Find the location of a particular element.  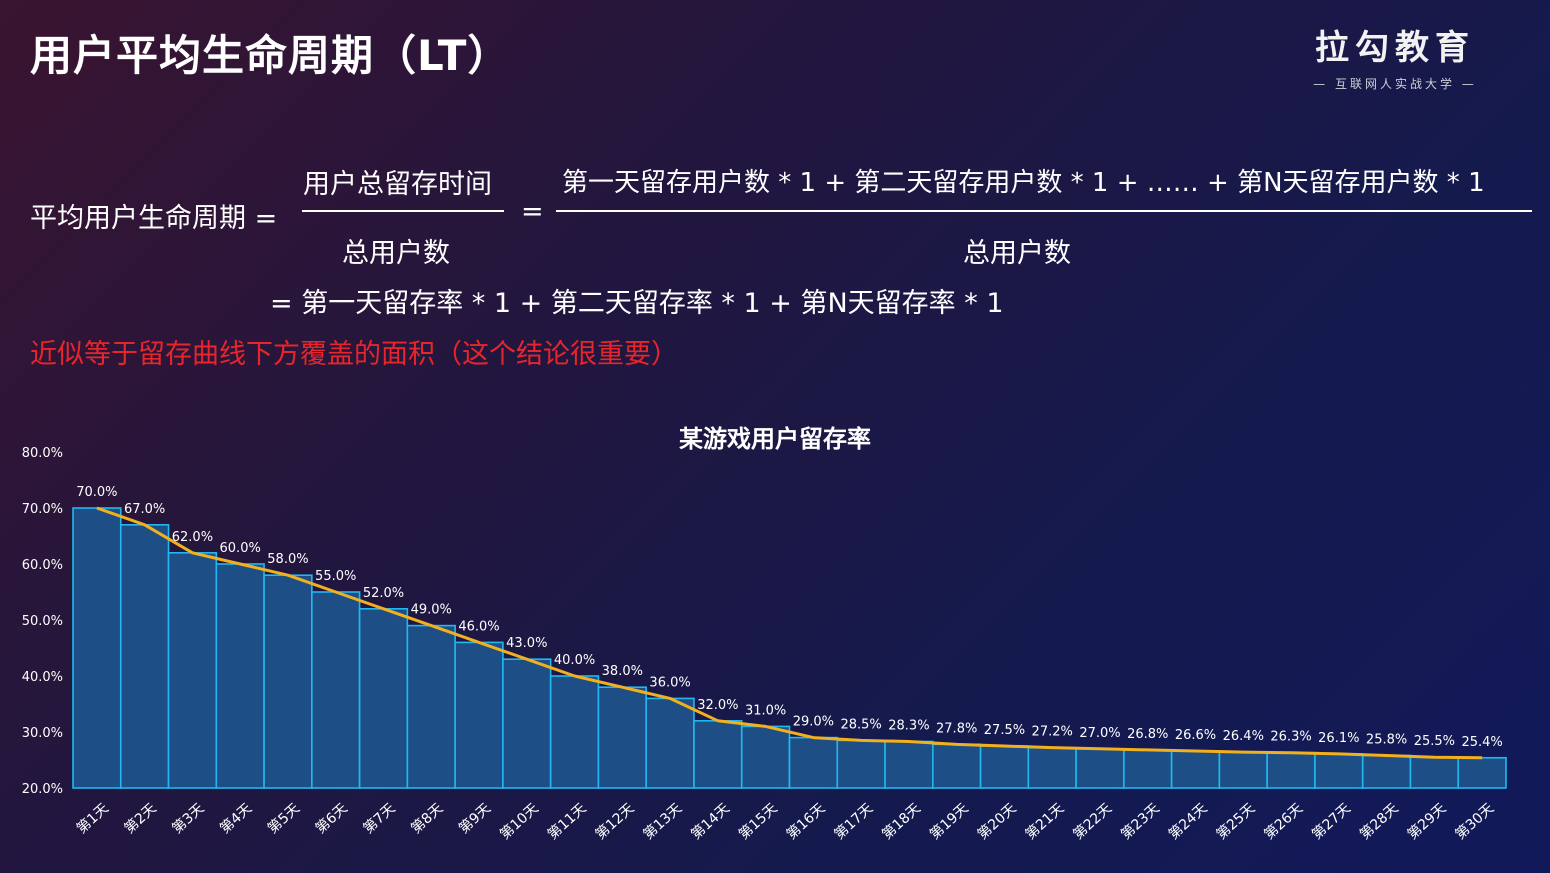

data-label: 28.3% is located at coordinates (908, 726).